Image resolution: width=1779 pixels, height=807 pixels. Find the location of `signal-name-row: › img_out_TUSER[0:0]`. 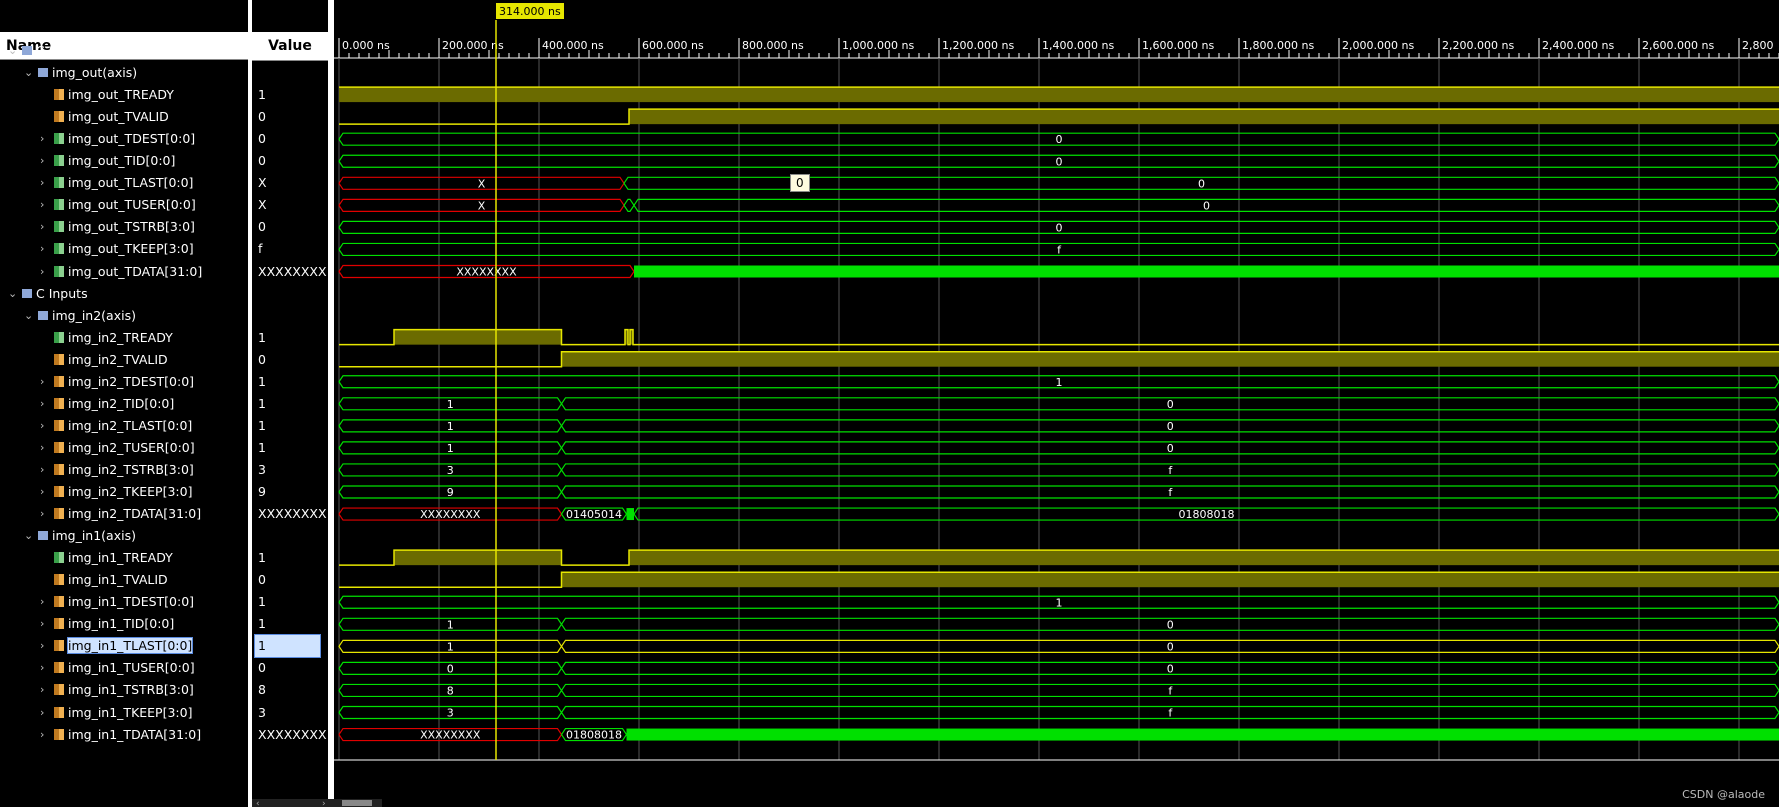

signal-name-row: › img_out_TUSER[0:0] is located at coordinates (118, 205).